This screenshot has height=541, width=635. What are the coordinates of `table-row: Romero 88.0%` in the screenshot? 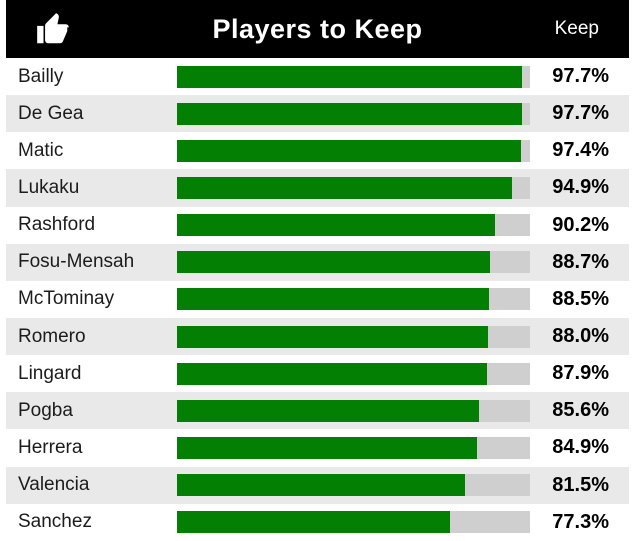 It's located at (317, 336).